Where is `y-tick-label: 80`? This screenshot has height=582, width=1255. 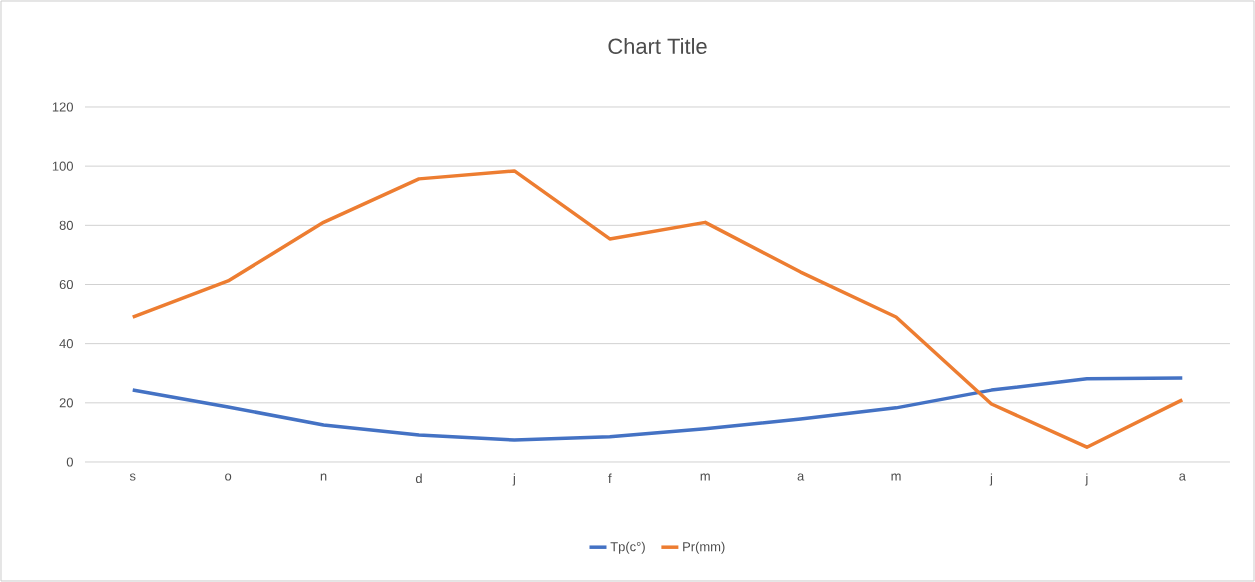 y-tick-label: 80 is located at coordinates (66, 225).